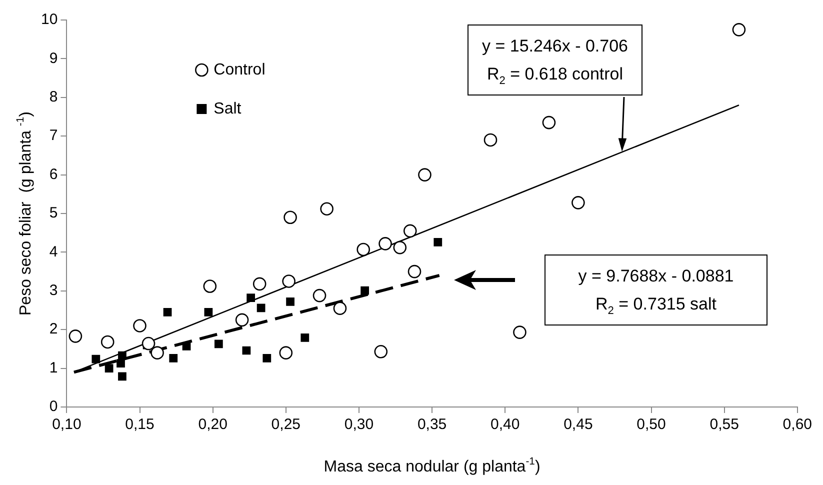  Describe the element at coordinates (213, 425) in the screenshot. I see `x-tick-label: 0,20` at that location.